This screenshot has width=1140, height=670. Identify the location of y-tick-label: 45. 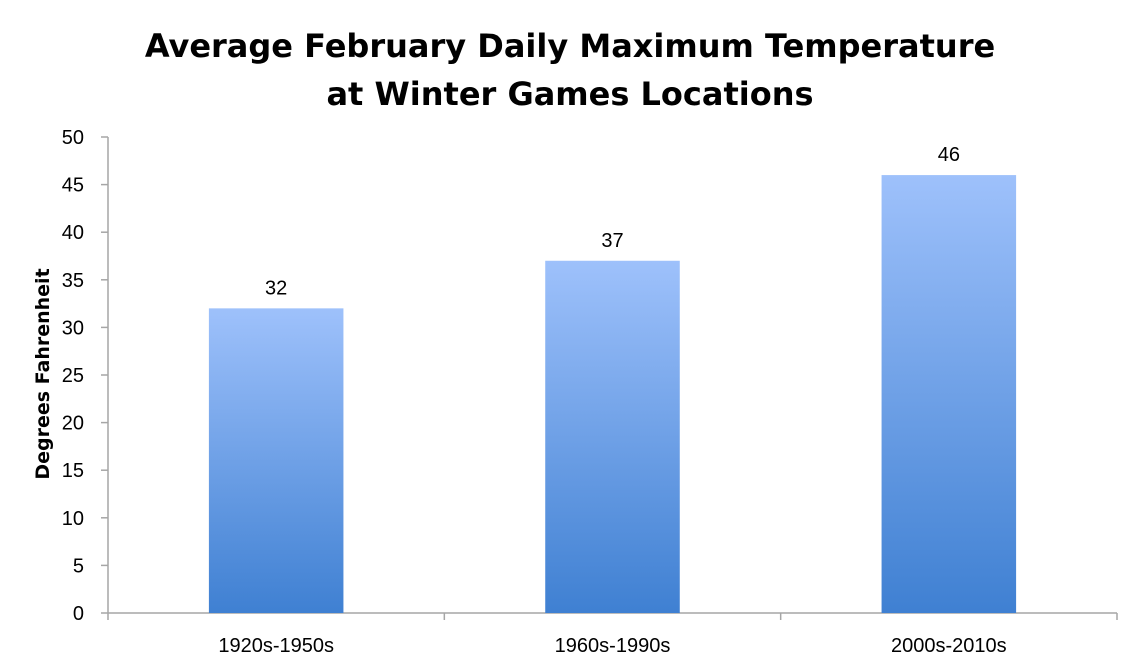
(73, 186).